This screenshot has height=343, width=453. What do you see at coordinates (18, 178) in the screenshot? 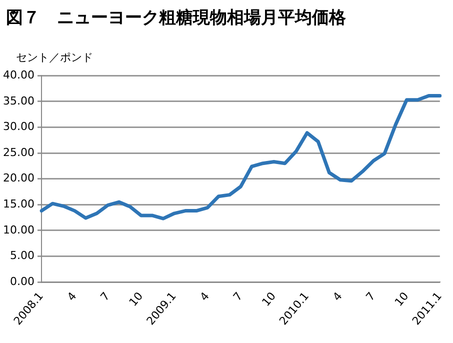
I see `y-tick-label: 20.00` at bounding box center [18, 178].